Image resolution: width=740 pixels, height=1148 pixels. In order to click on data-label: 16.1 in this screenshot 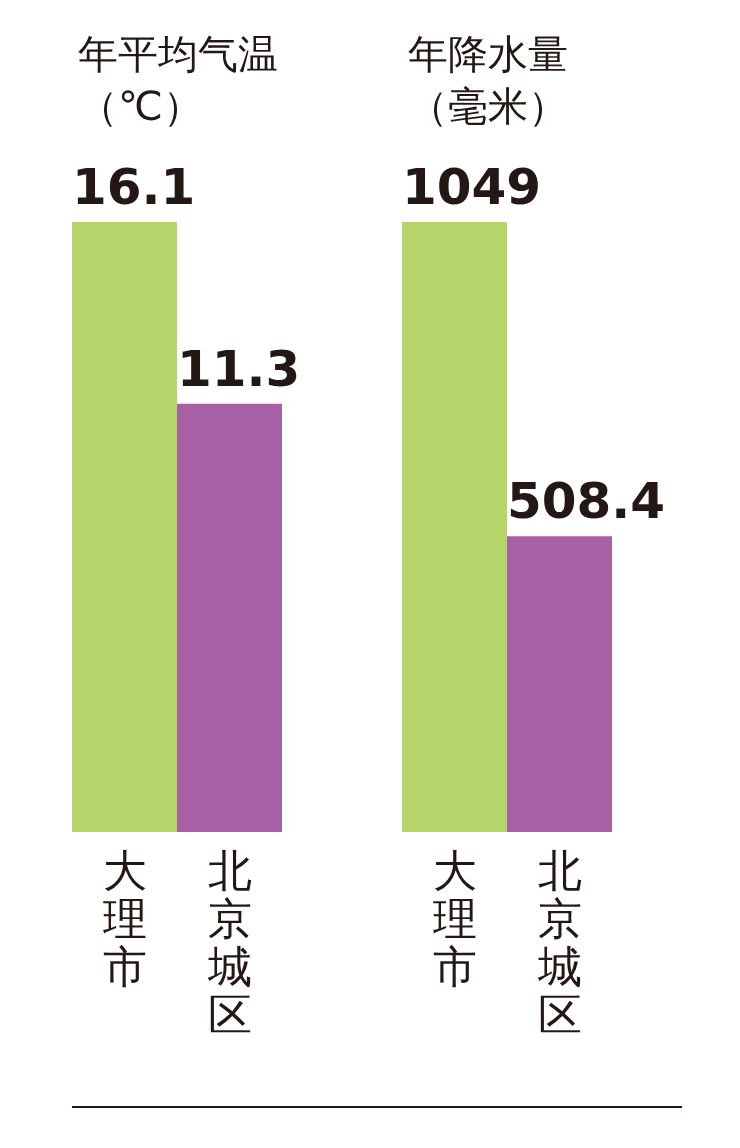, I will do `click(134, 187)`.